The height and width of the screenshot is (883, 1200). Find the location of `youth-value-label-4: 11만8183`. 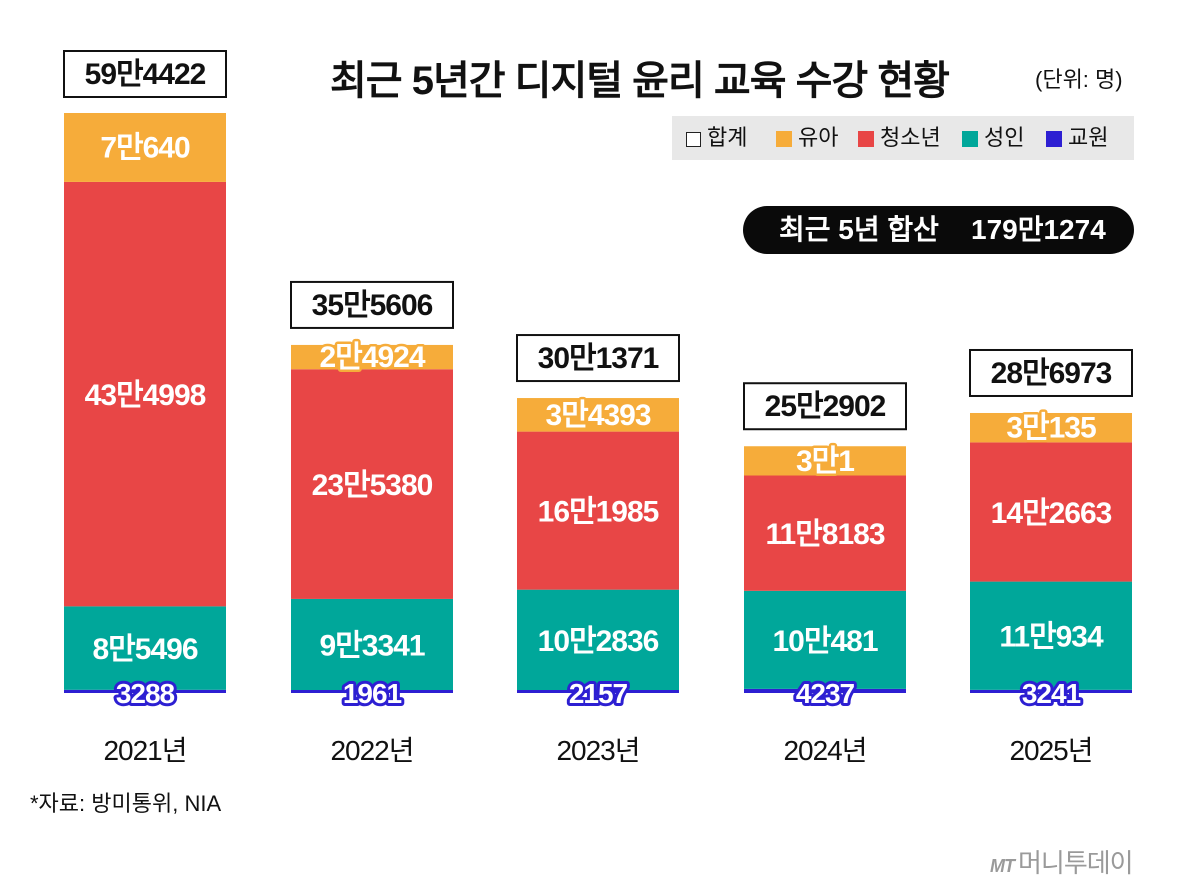

youth-value-label-4: 11만8183 is located at coordinates (824, 534).